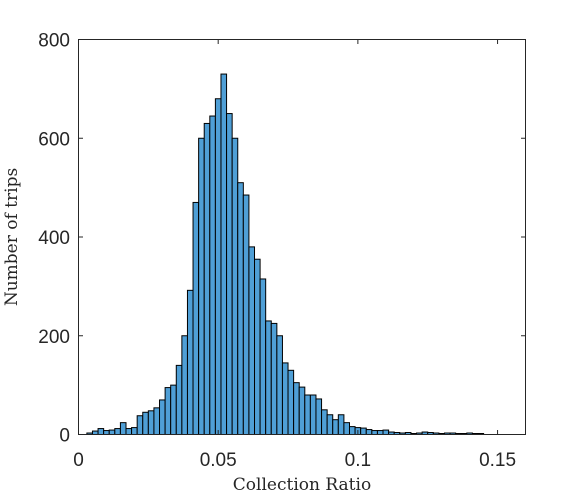 This screenshot has width=581, height=498. What do you see at coordinates (78, 460) in the screenshot?
I see `x-tick-label: 0` at bounding box center [78, 460].